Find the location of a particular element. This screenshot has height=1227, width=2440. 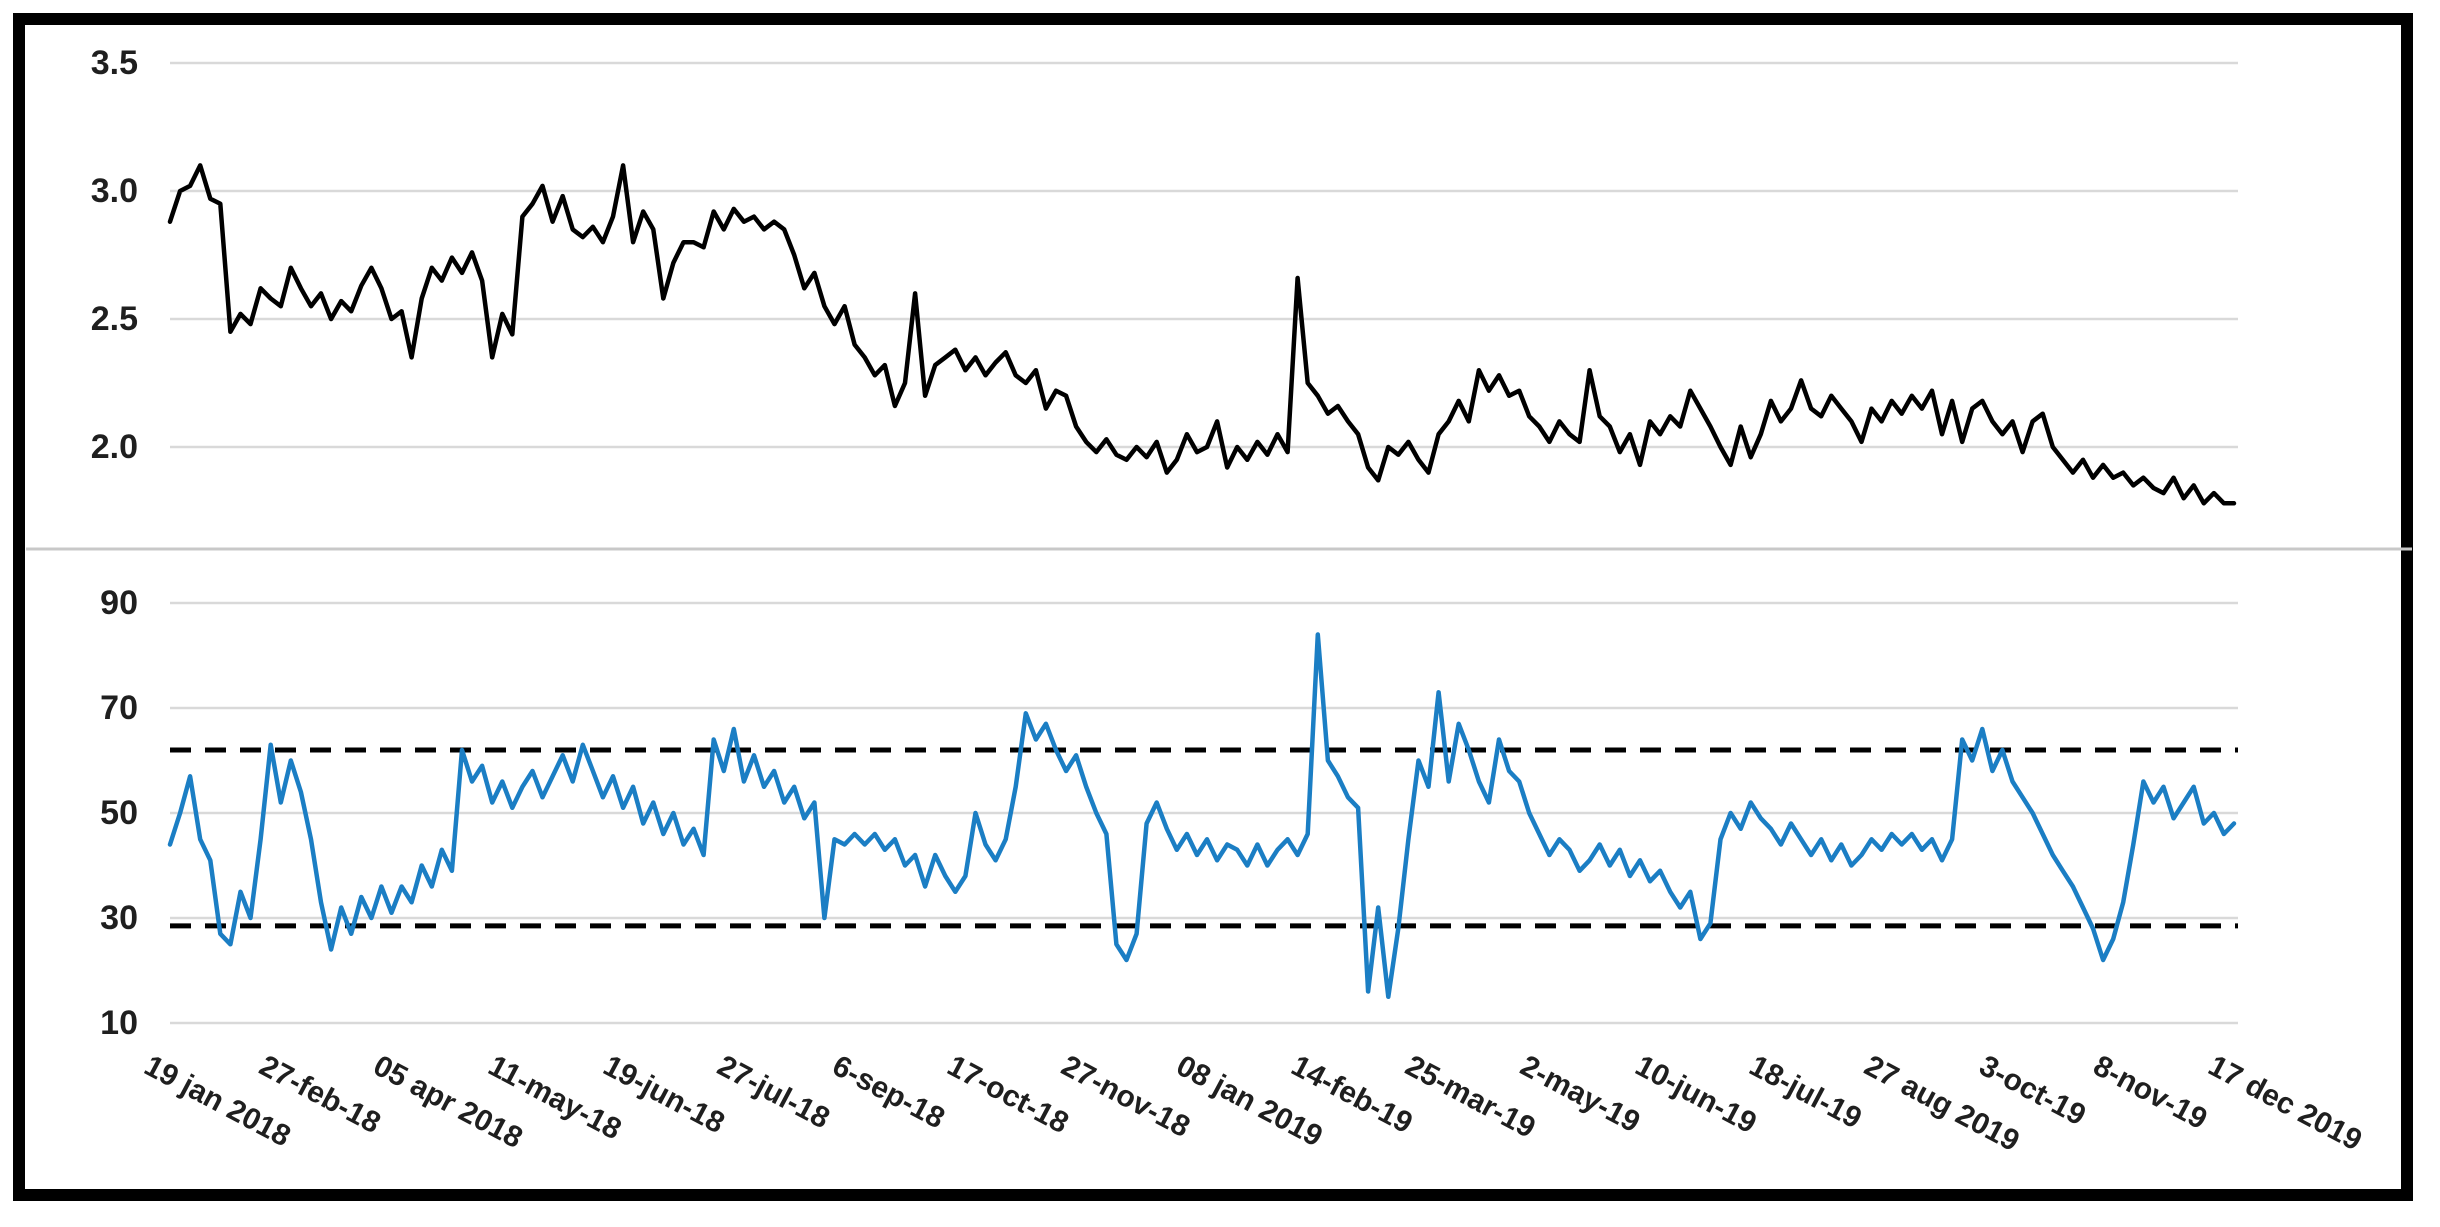

y-axis-tick-label: 70 is located at coordinates (119, 708).